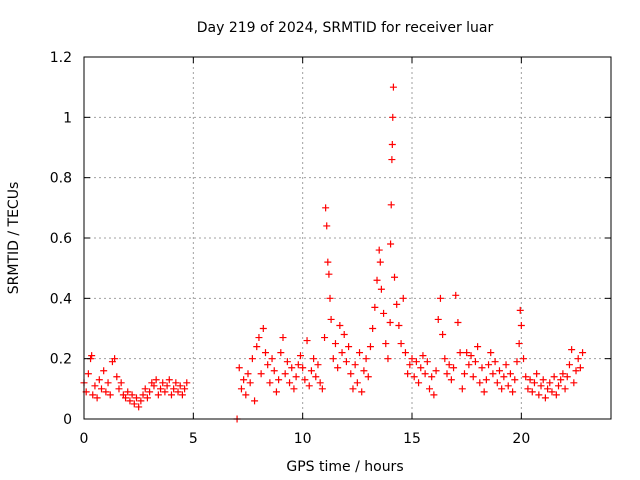 This screenshot has height=480, width=640. What do you see at coordinates (303, 439) in the screenshot?
I see `x-tick-label: 10` at bounding box center [303, 439].